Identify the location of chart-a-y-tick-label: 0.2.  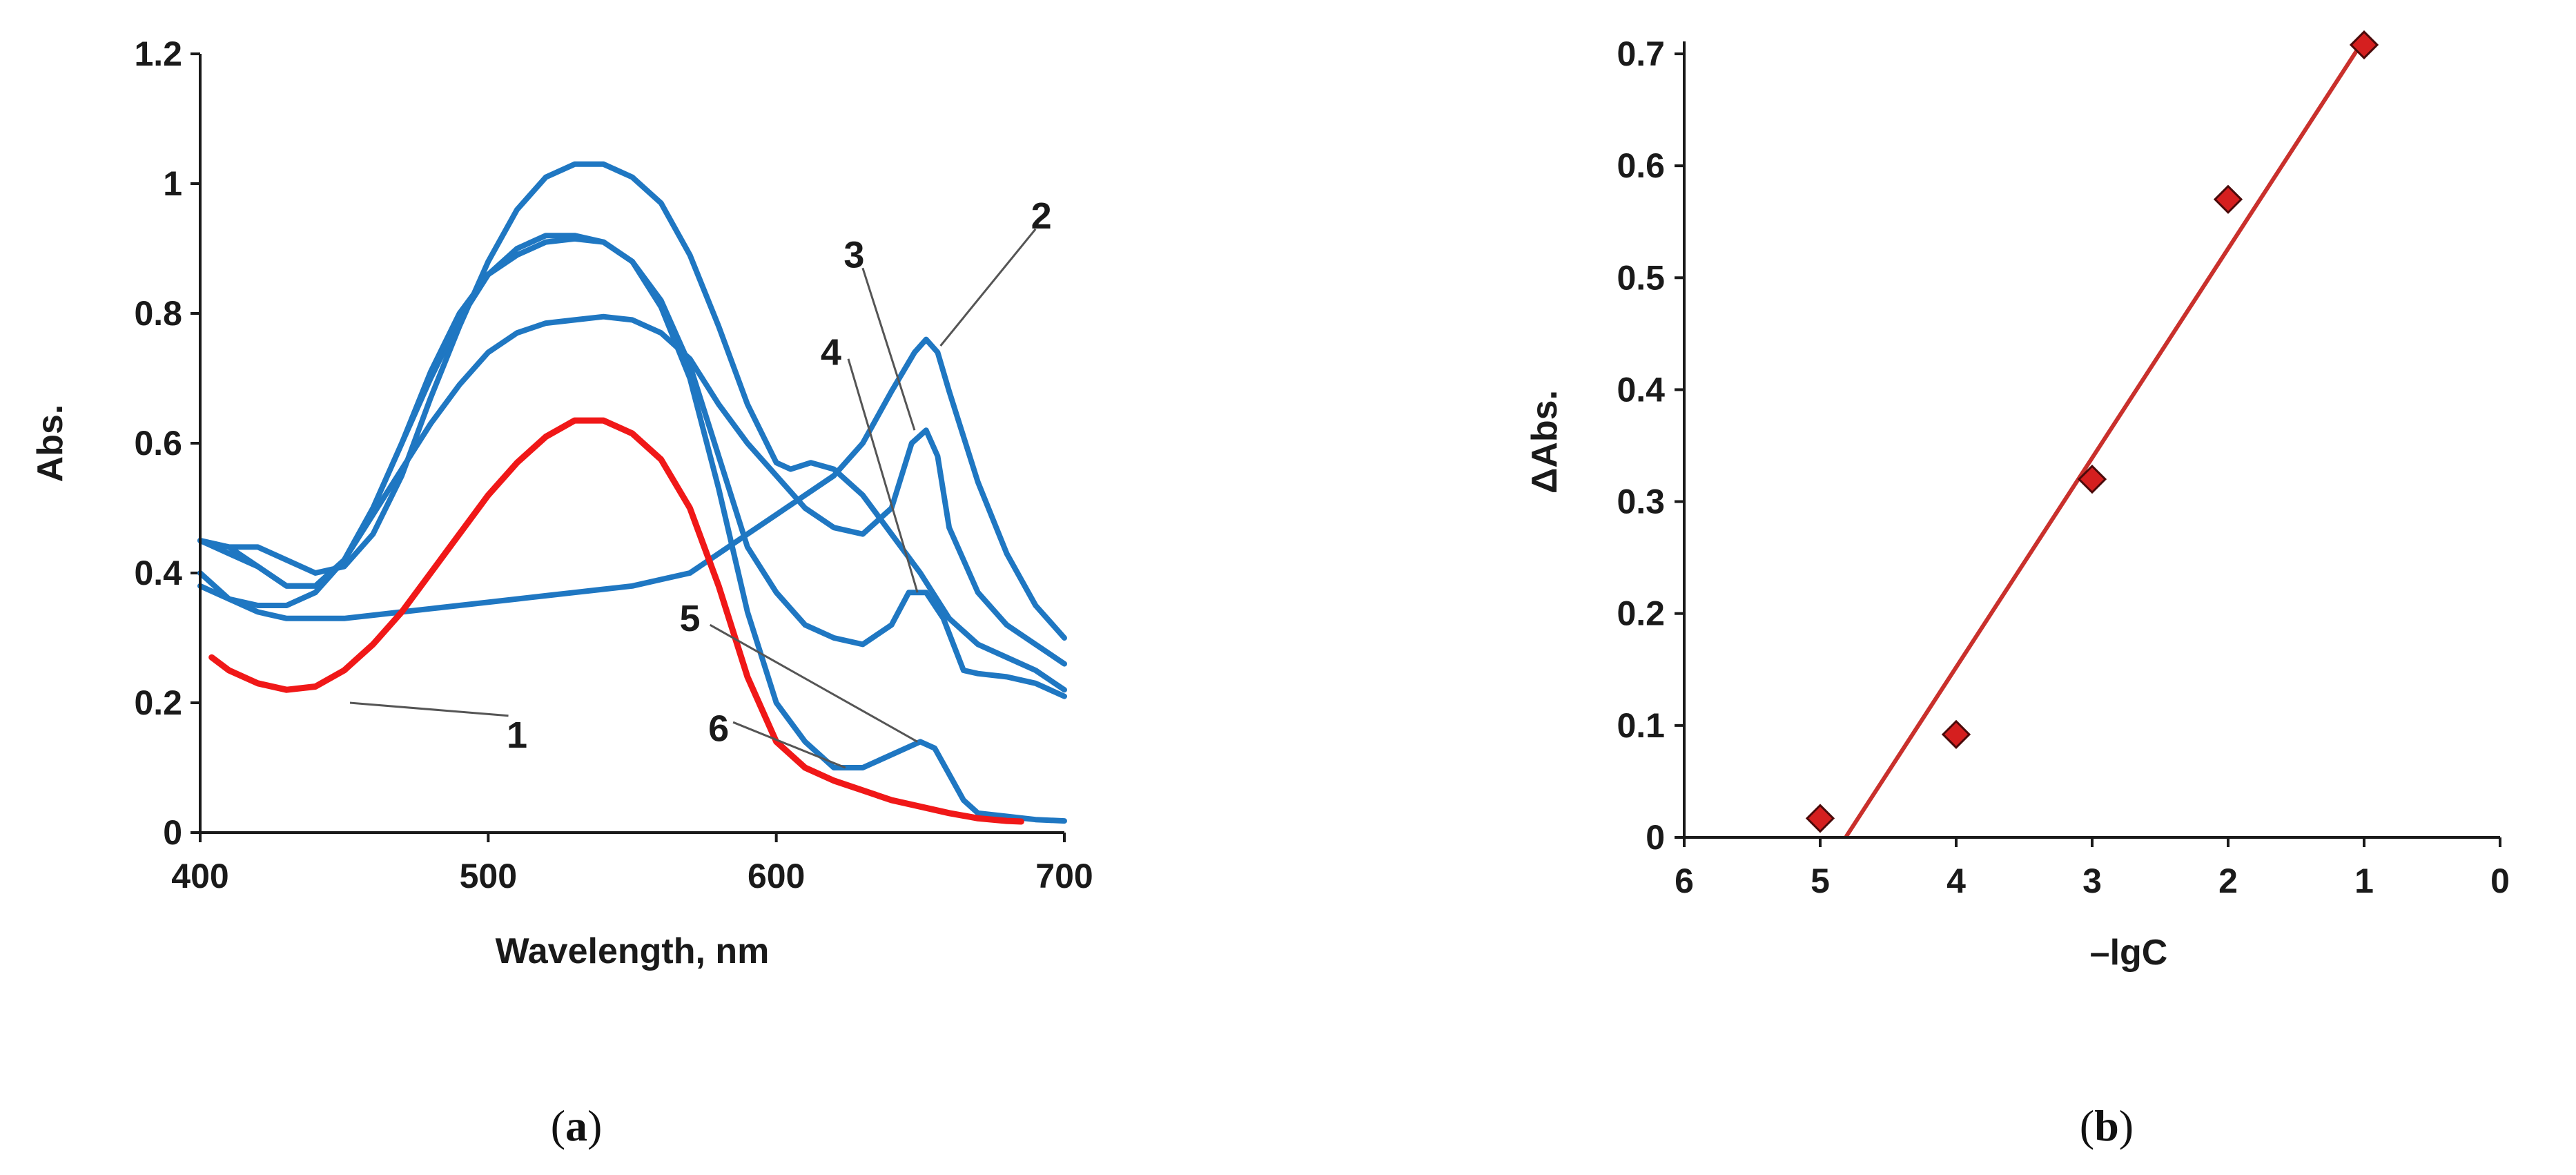
(158, 702).